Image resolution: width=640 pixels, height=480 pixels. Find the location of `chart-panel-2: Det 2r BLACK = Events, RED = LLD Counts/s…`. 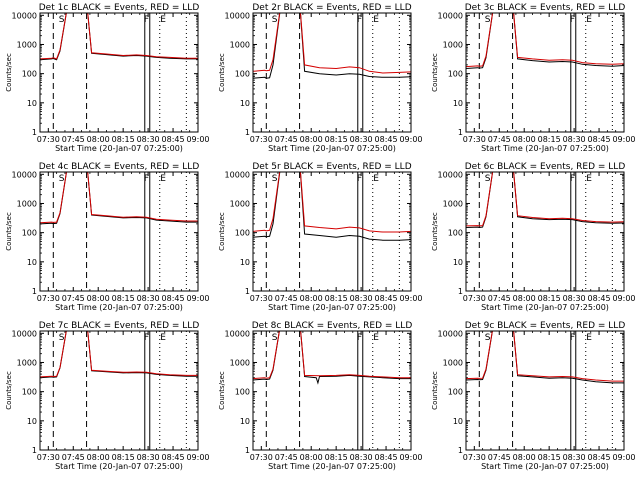

chart-panel-2: Det 2r BLACK = Events, RED = LLD Counts/s… is located at coordinates (320, 78).